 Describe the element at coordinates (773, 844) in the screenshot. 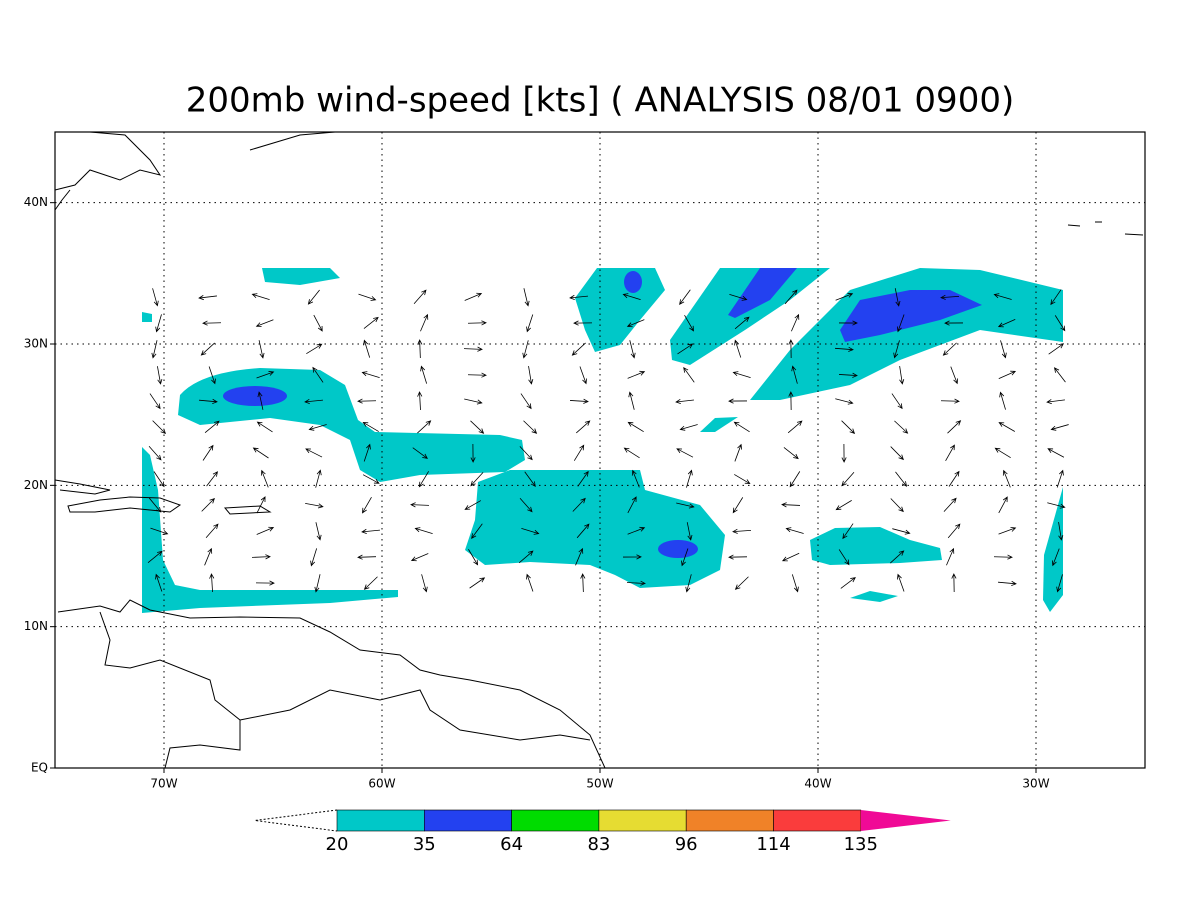

I see `colorbar-label: 114` at that location.